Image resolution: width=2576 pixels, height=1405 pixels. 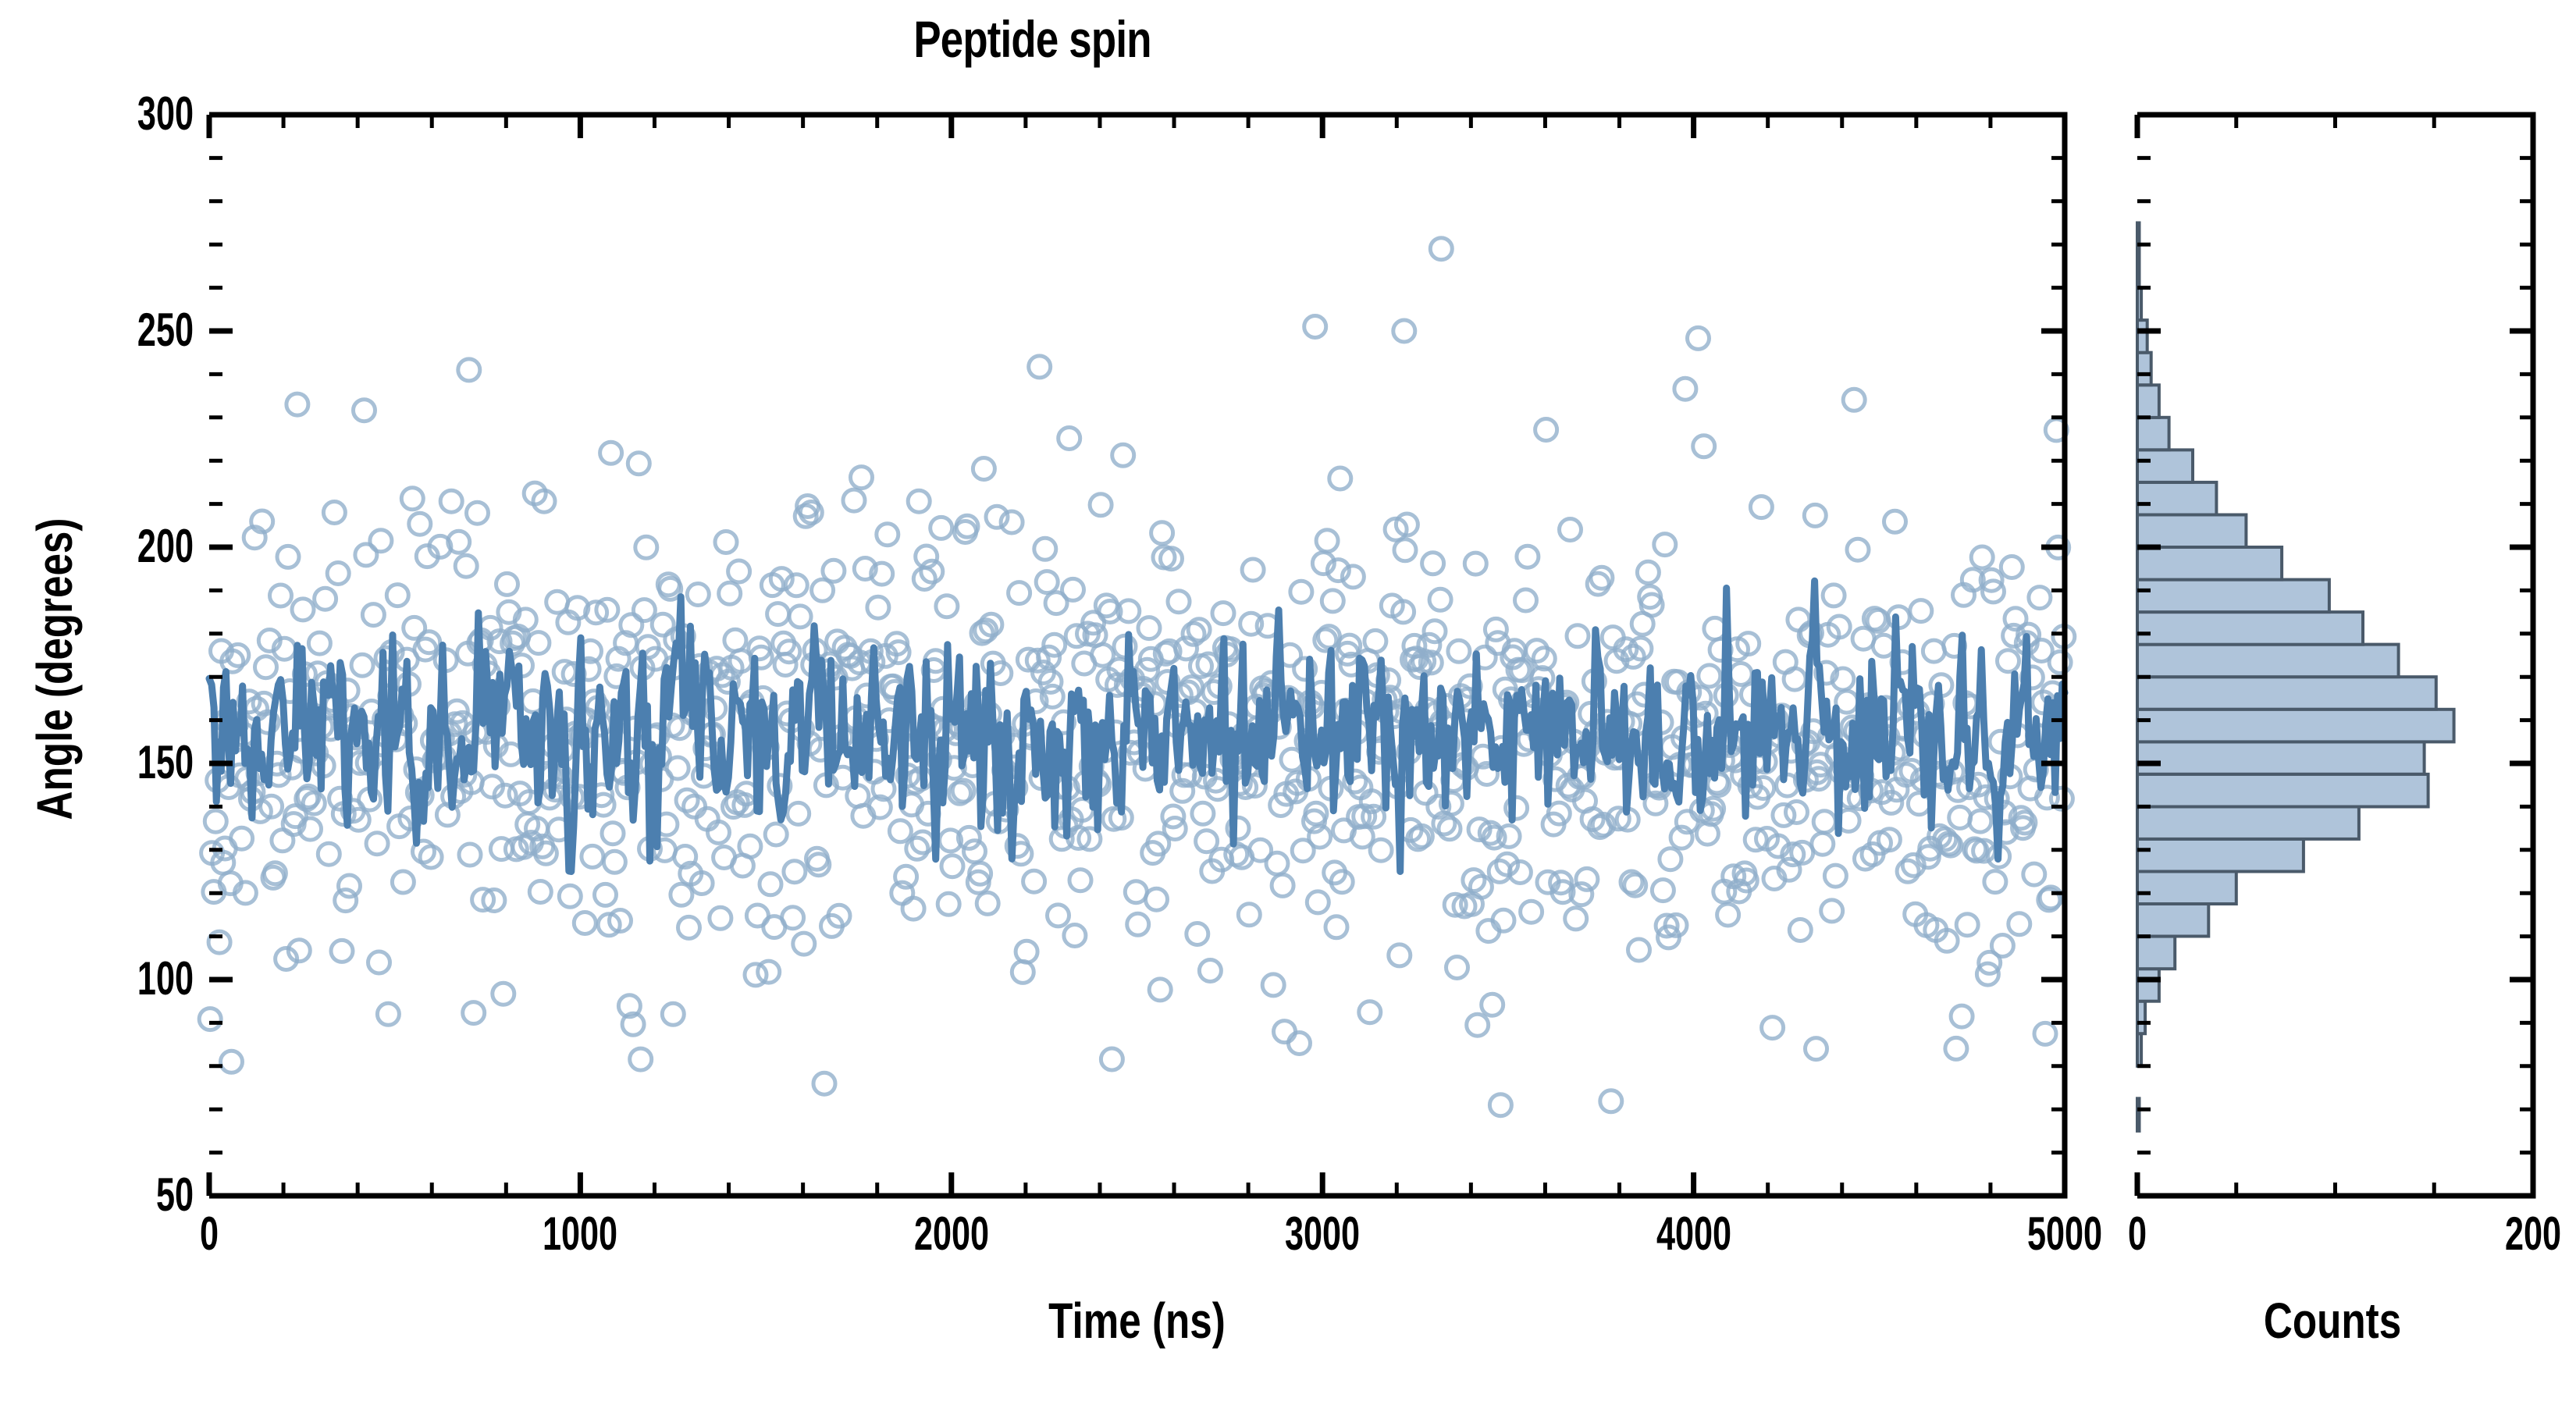 I want to click on y-tick-label: 100, so click(x=165, y=978).